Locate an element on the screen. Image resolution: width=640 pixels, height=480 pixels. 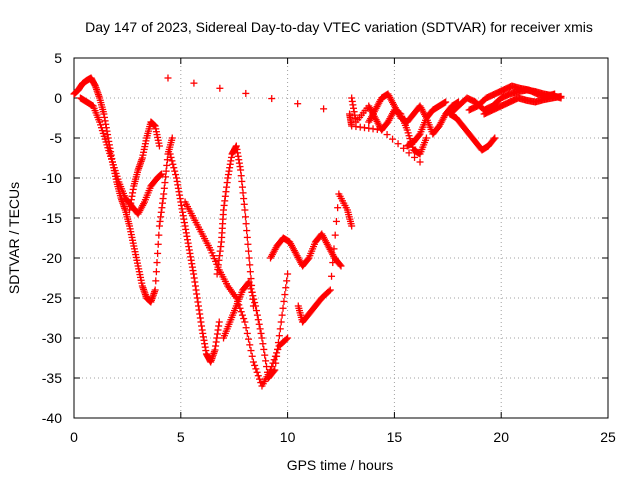
x-tick-label: 5 is located at coordinates (181, 437).